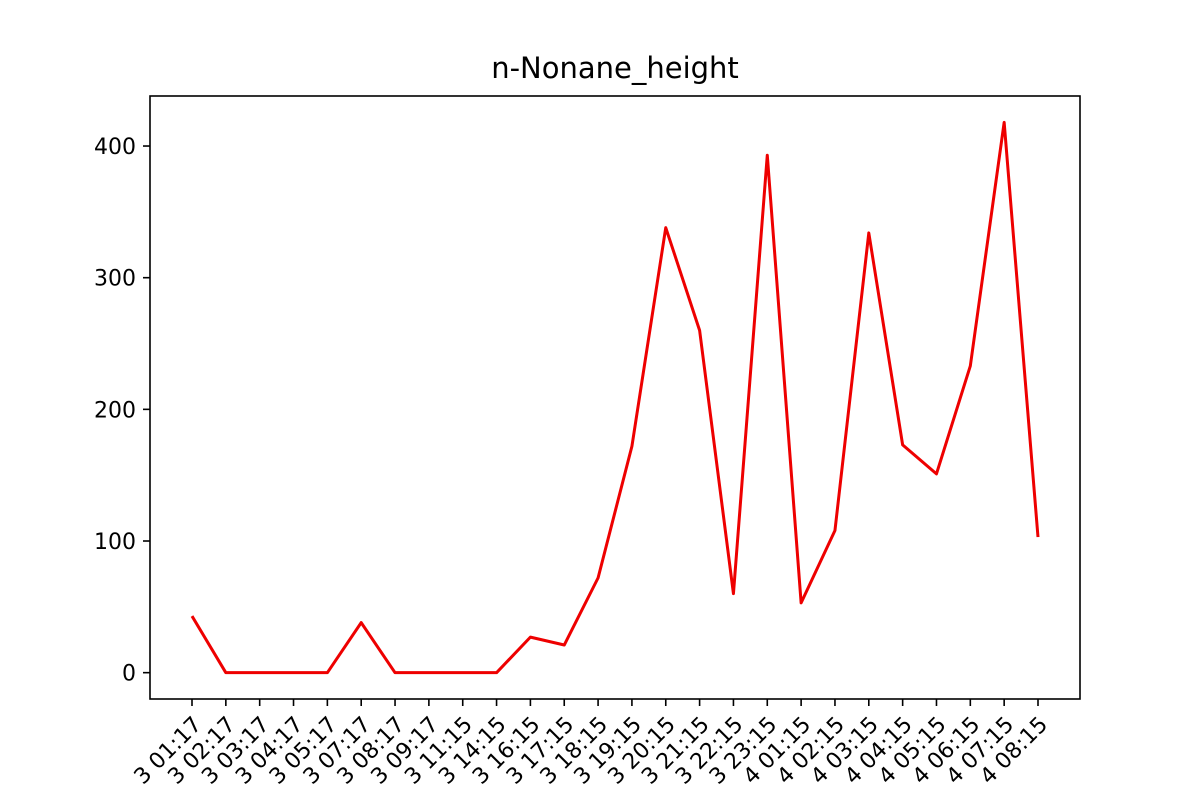  Describe the element at coordinates (115, 410) in the screenshot. I see `y-tick-label: 200` at that location.